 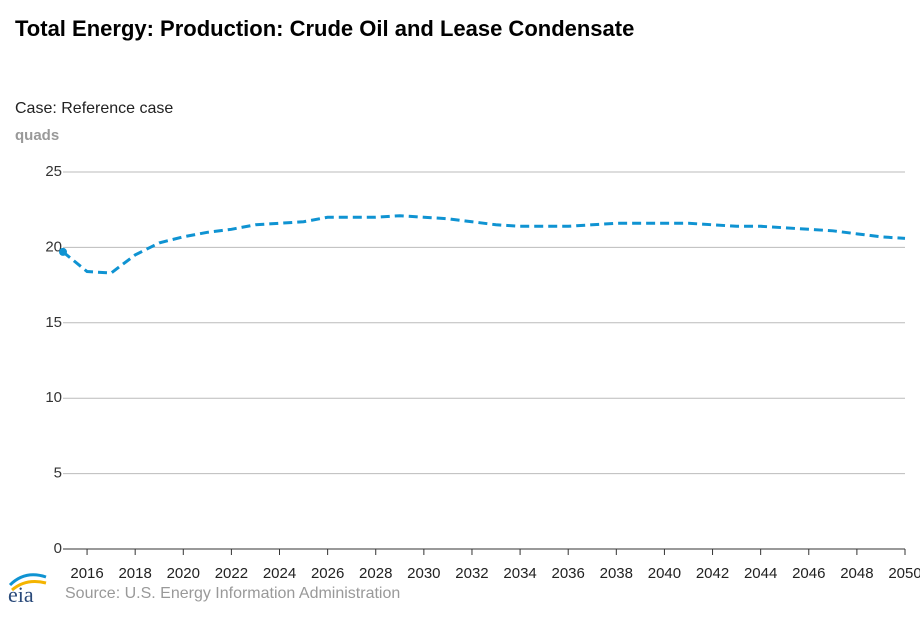 I want to click on x-tick-label: 2026, so click(x=327, y=573).